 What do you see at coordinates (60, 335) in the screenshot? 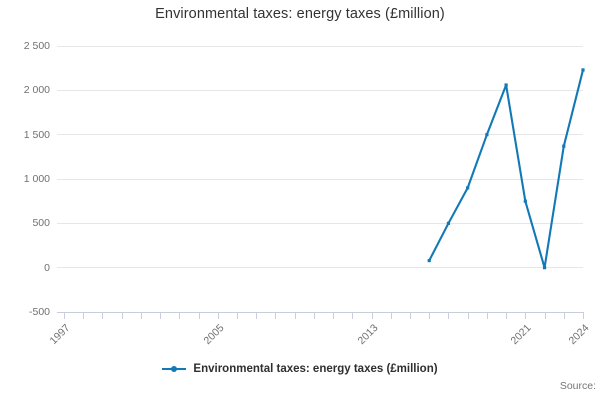
I see `x-axis-label: 1997` at bounding box center [60, 335].